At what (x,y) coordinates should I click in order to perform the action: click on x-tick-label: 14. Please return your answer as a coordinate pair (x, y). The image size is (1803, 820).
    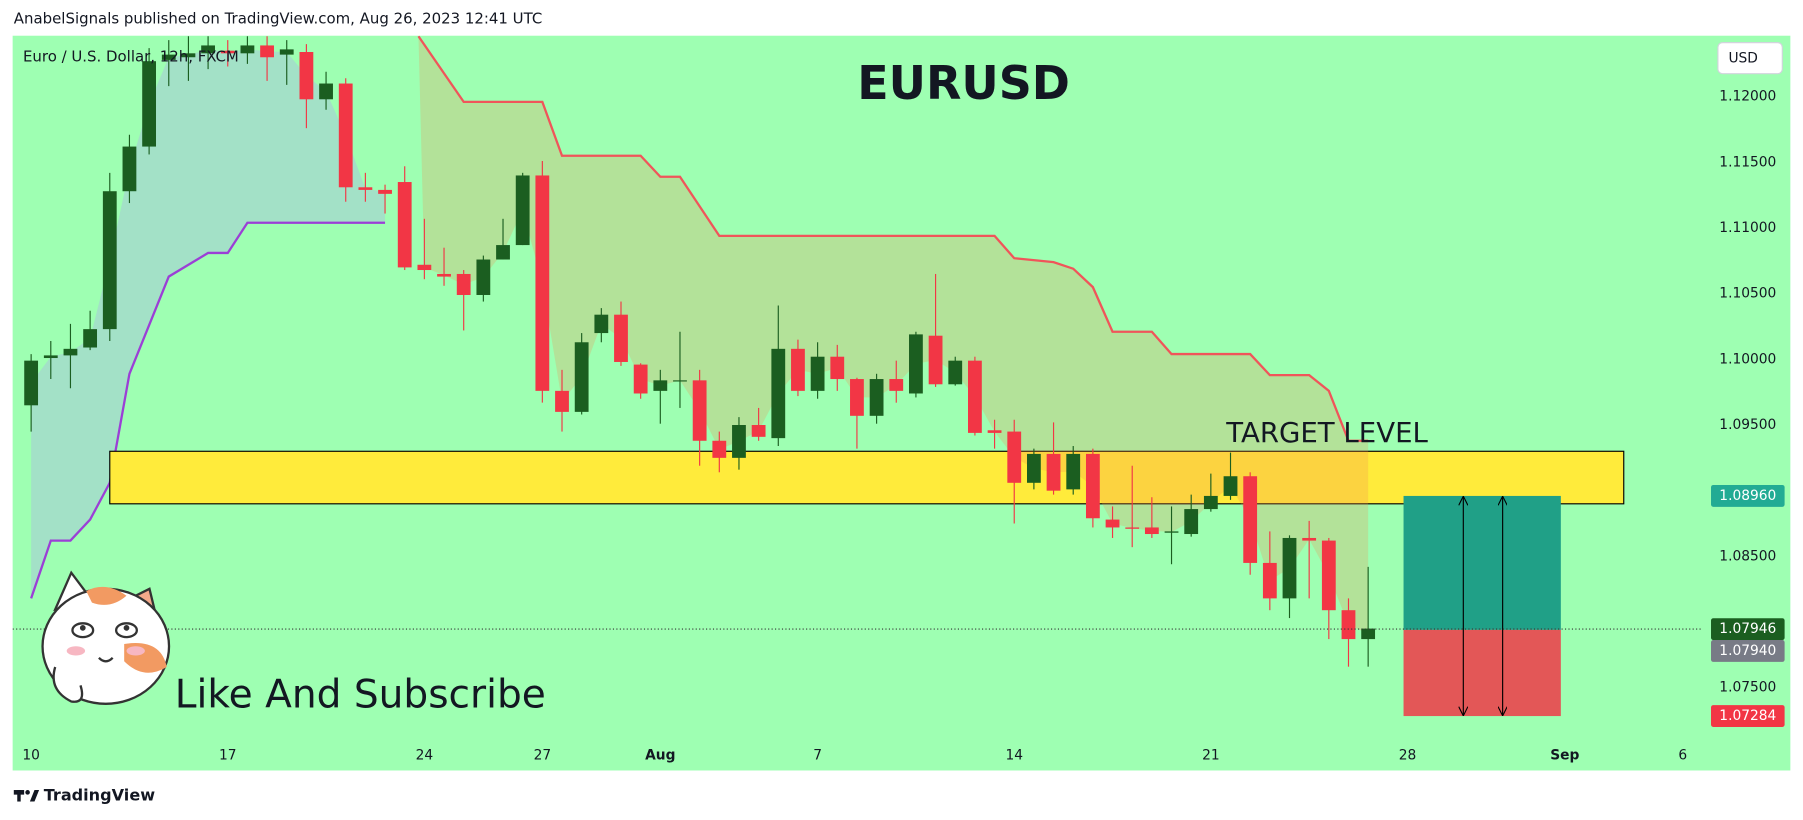
    Looking at the image, I should click on (1014, 756).